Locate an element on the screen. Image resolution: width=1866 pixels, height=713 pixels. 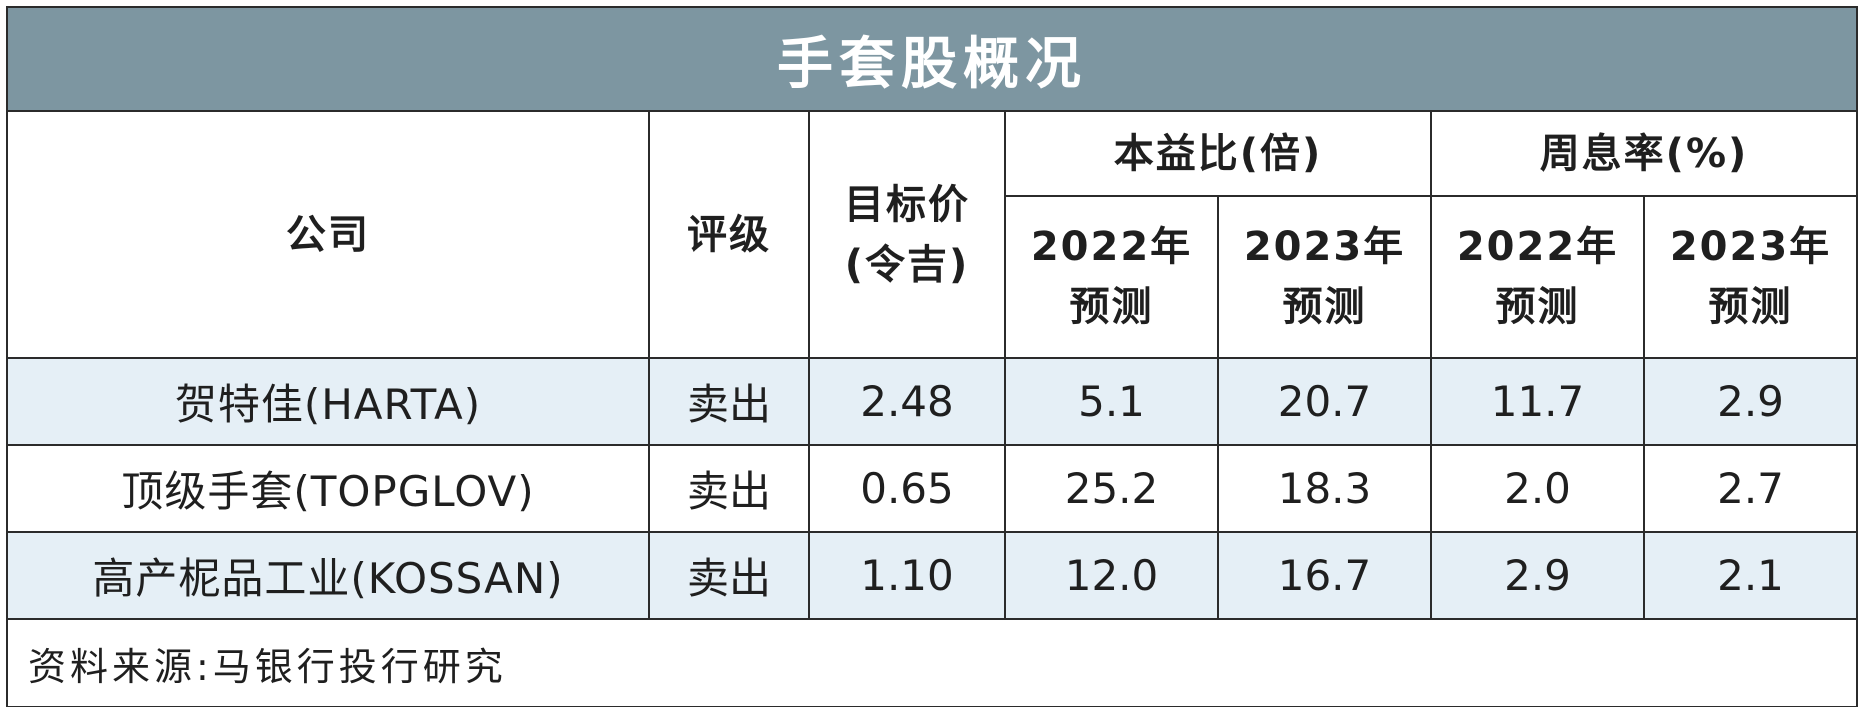
header-yield-2022-year: 2022年 is located at coordinates (1537, 247).